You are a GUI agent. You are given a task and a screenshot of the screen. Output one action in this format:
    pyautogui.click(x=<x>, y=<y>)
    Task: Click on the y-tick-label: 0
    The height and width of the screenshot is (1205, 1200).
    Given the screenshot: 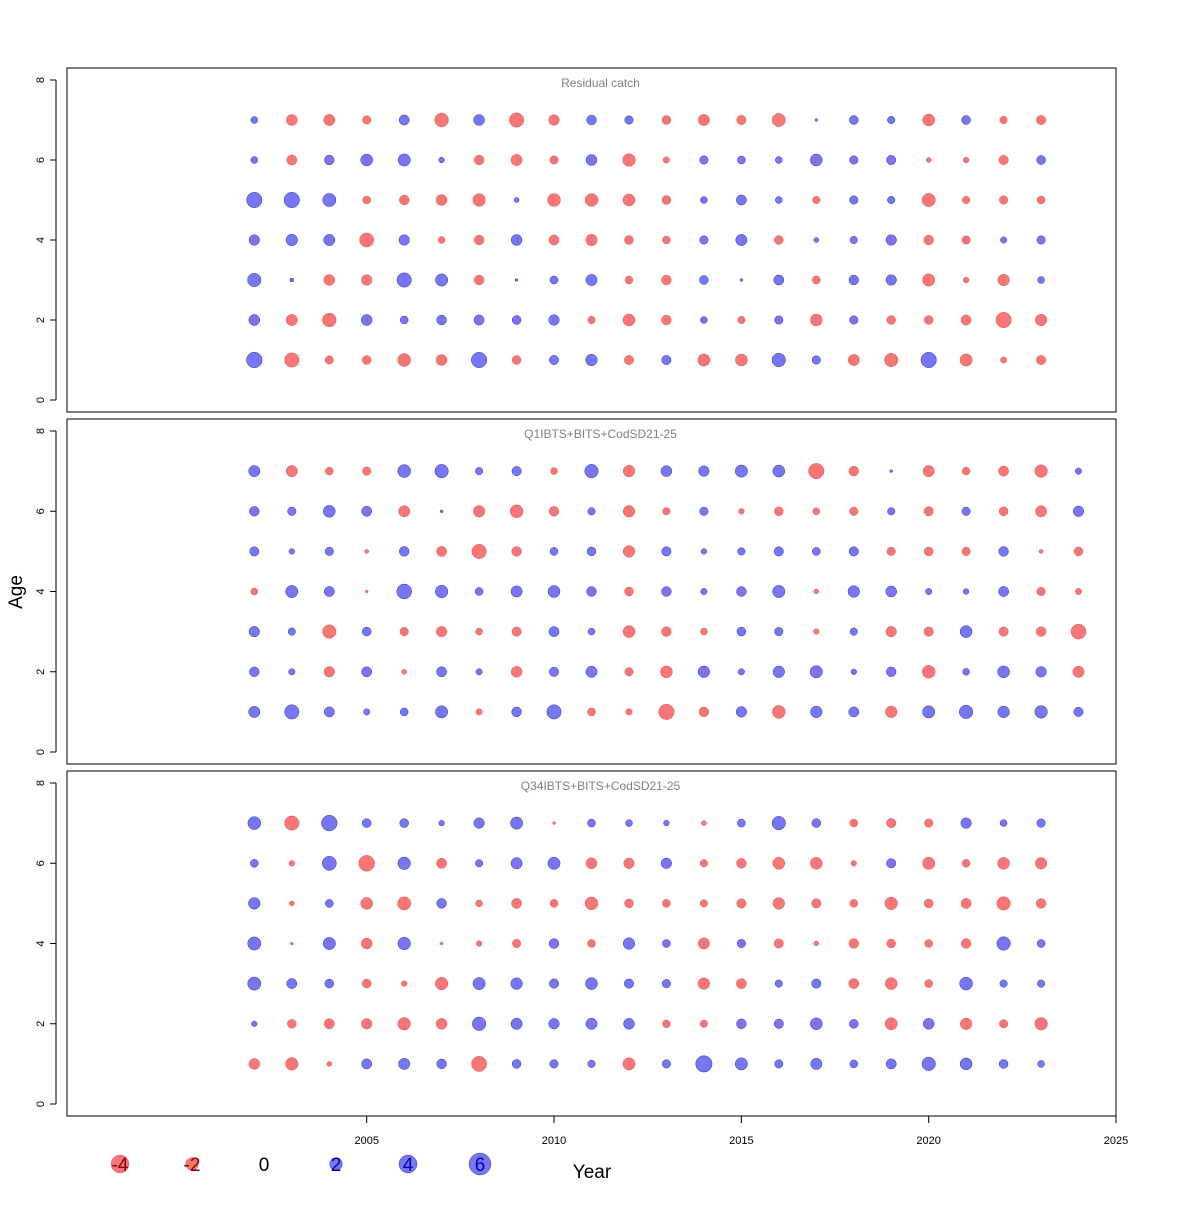 What is the action you would take?
    pyautogui.click(x=41, y=752)
    